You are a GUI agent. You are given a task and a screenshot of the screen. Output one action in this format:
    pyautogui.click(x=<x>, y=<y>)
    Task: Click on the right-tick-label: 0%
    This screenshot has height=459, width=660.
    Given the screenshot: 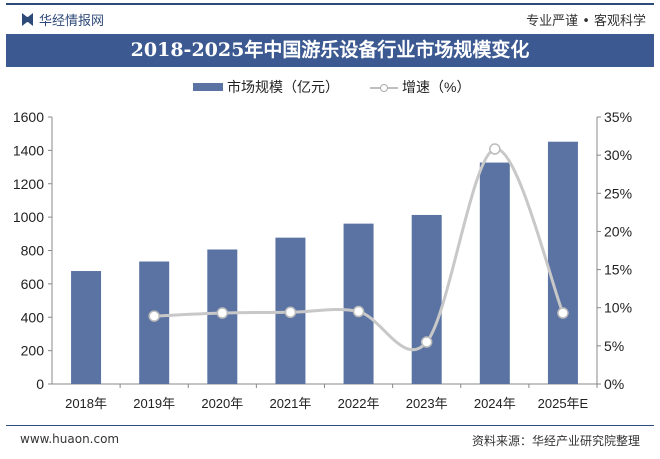 What is the action you would take?
    pyautogui.click(x=614, y=384)
    